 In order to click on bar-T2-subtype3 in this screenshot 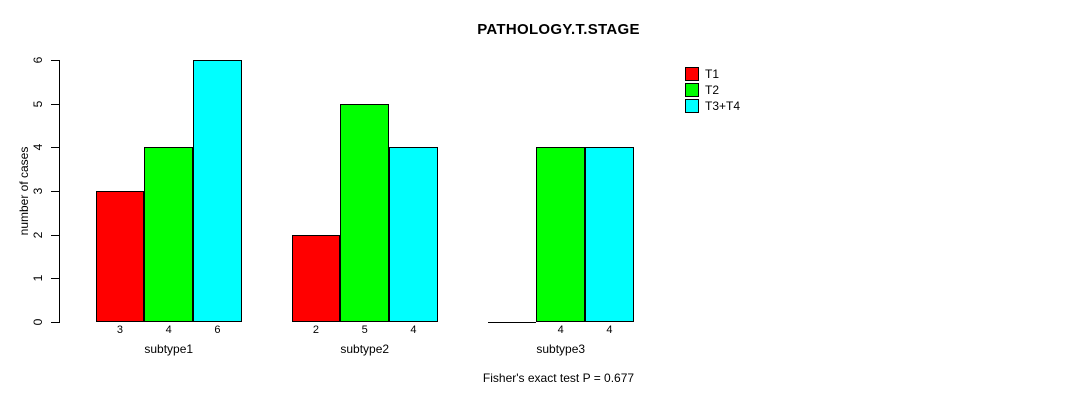, I will do `click(561, 234)`.